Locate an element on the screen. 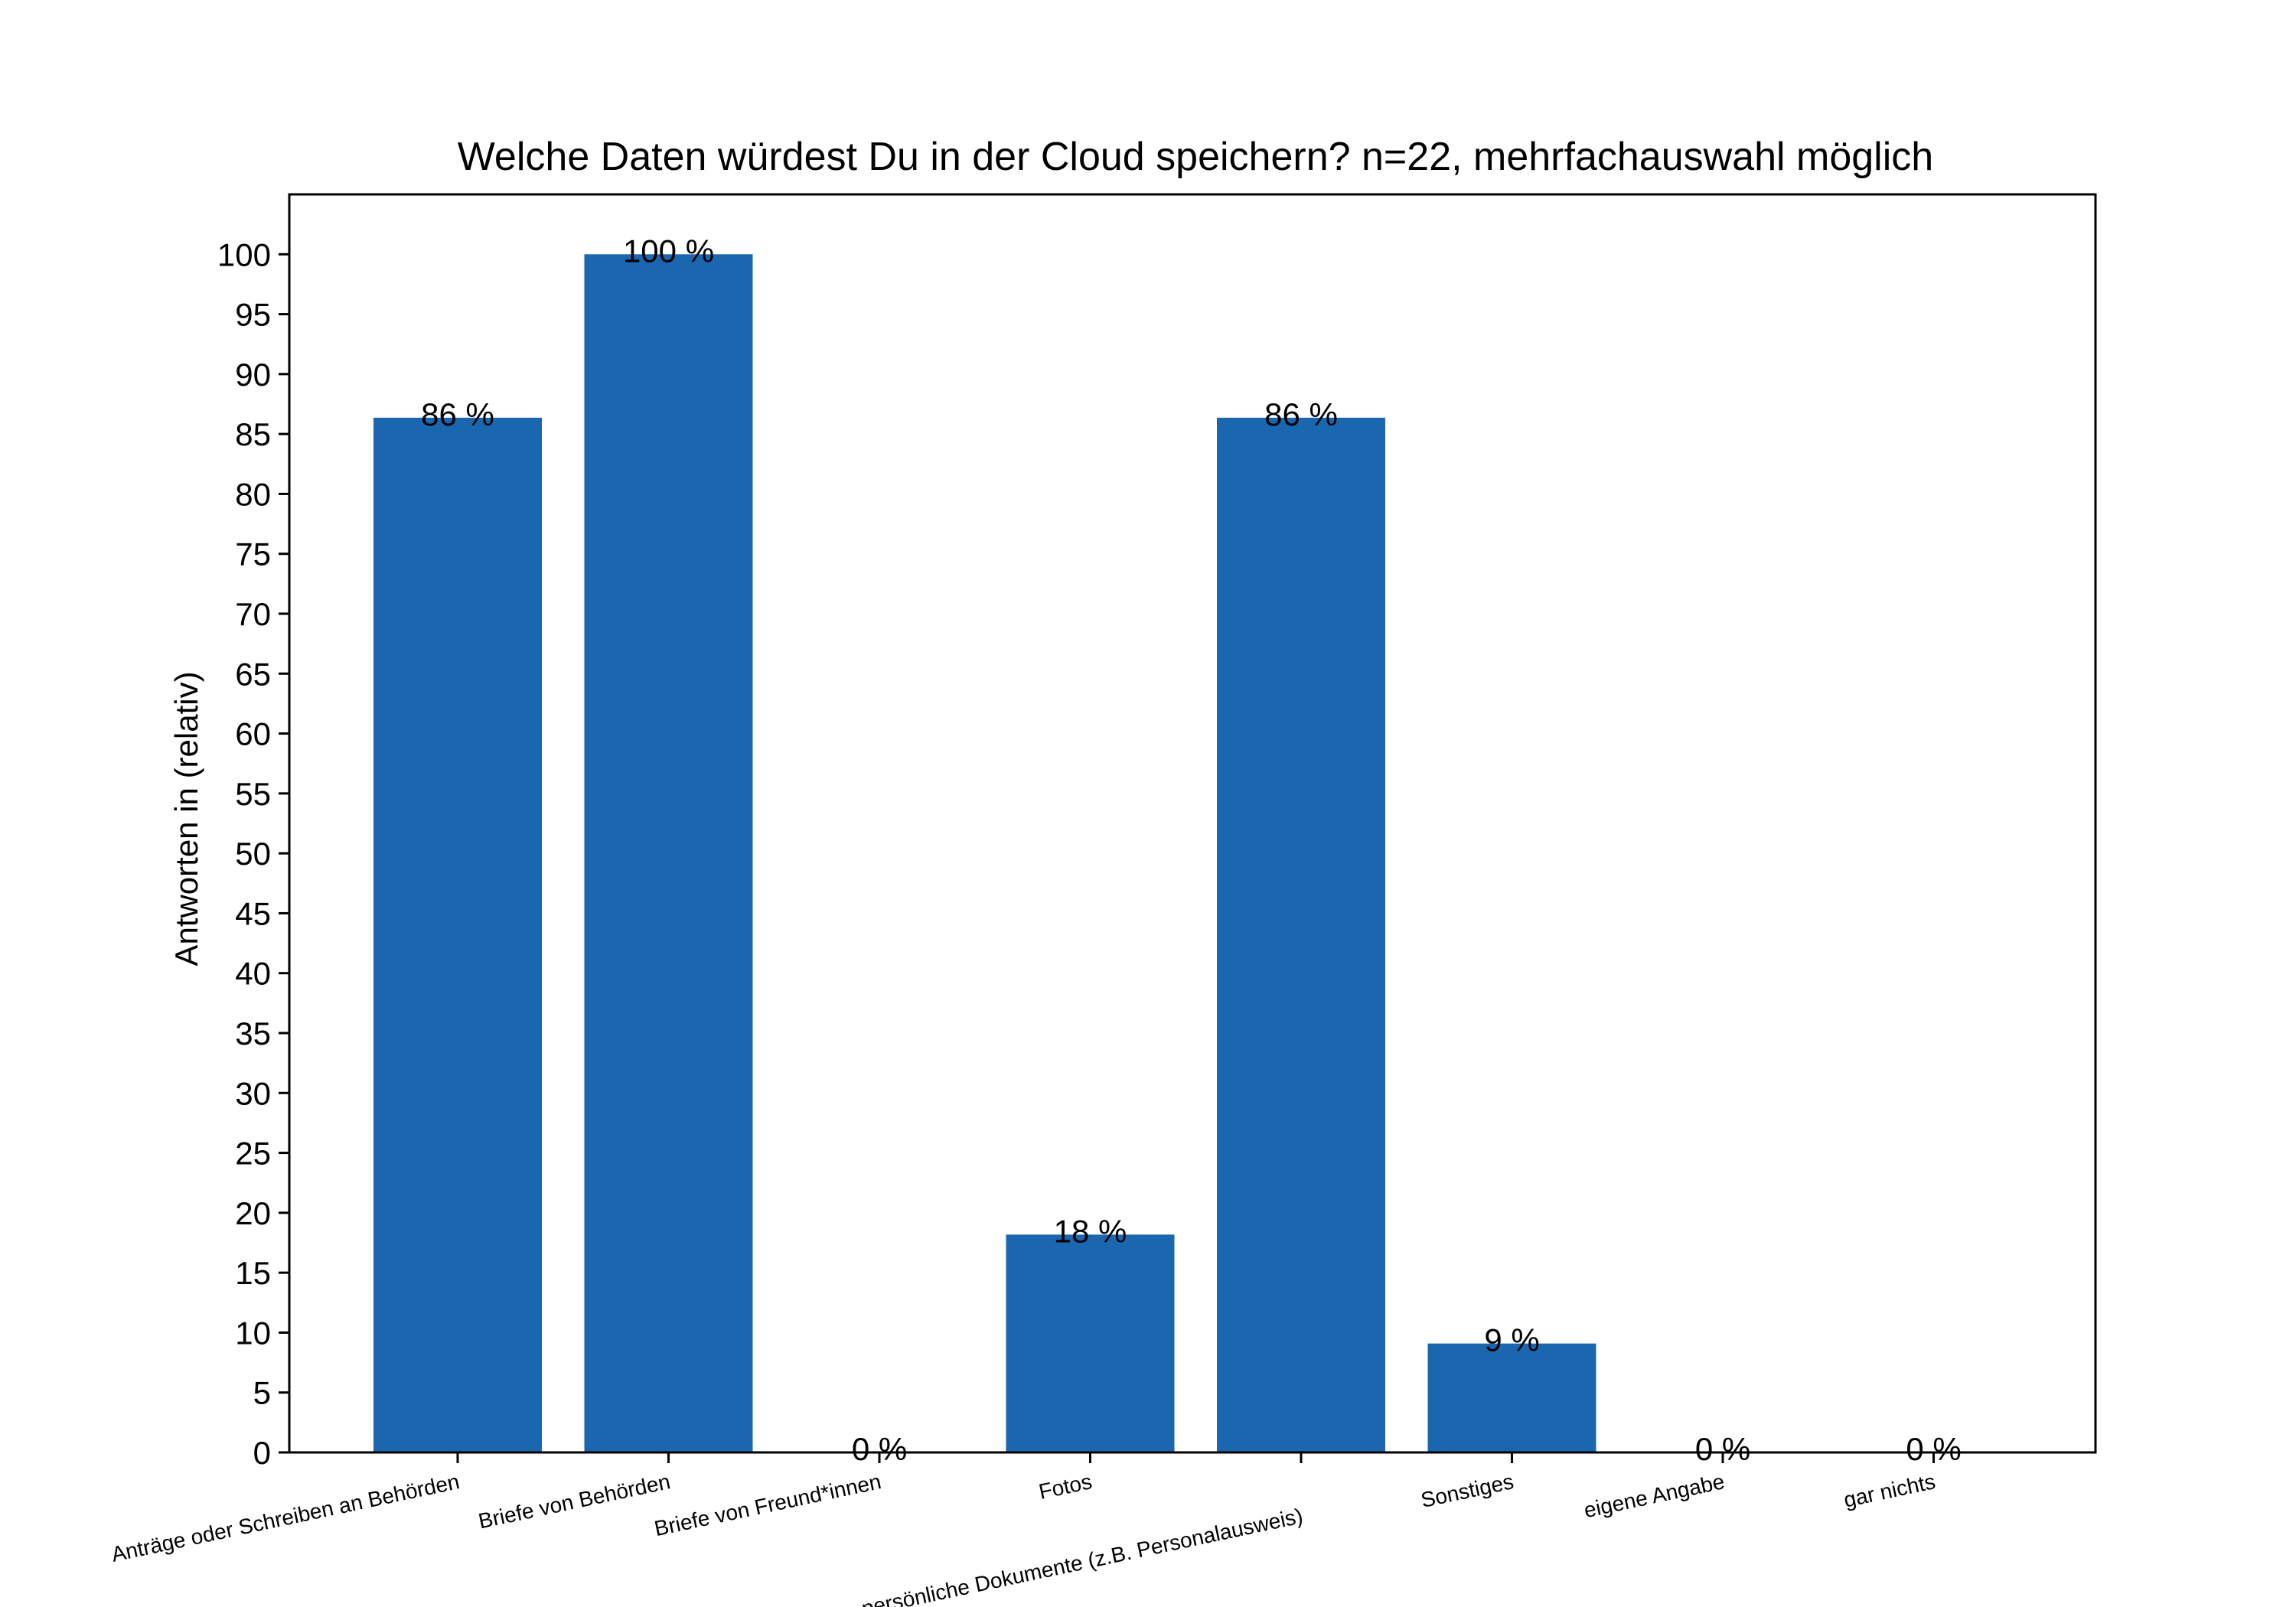  y-tick-label: 75 is located at coordinates (253, 554).